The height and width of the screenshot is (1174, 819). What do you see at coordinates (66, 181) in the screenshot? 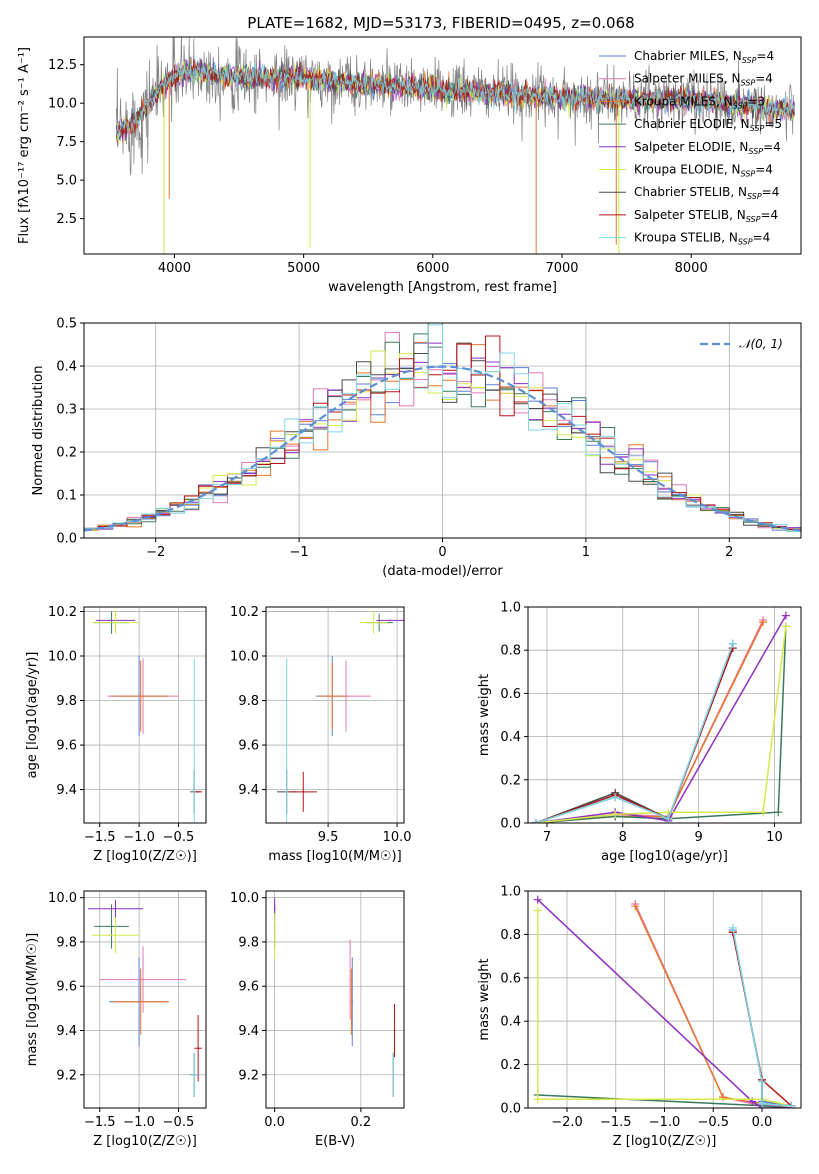
I see `y-tick-label: 5.0` at bounding box center [66, 181].